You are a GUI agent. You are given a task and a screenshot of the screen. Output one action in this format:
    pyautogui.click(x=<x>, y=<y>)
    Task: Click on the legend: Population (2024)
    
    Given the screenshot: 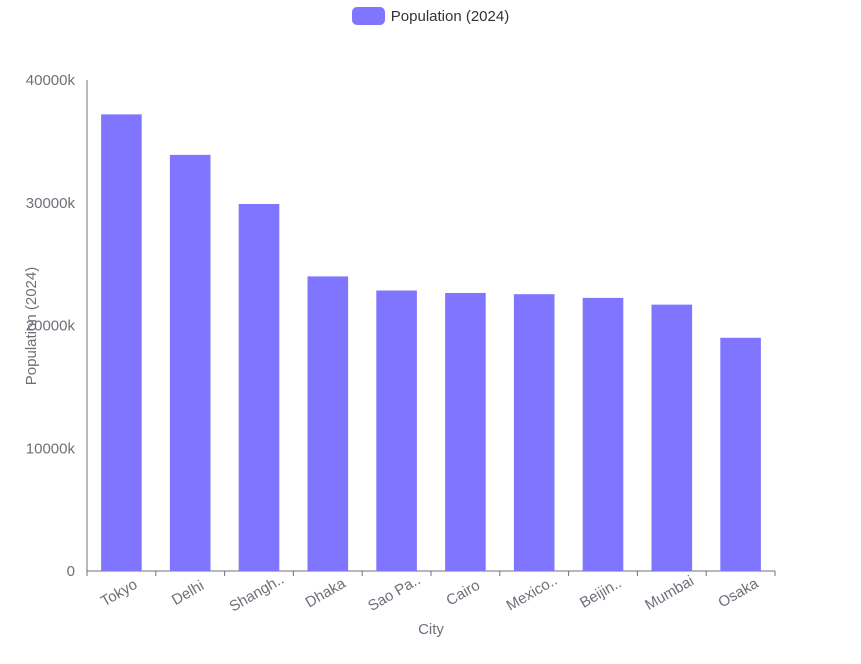 What is the action you would take?
    pyautogui.click(x=430, y=16)
    